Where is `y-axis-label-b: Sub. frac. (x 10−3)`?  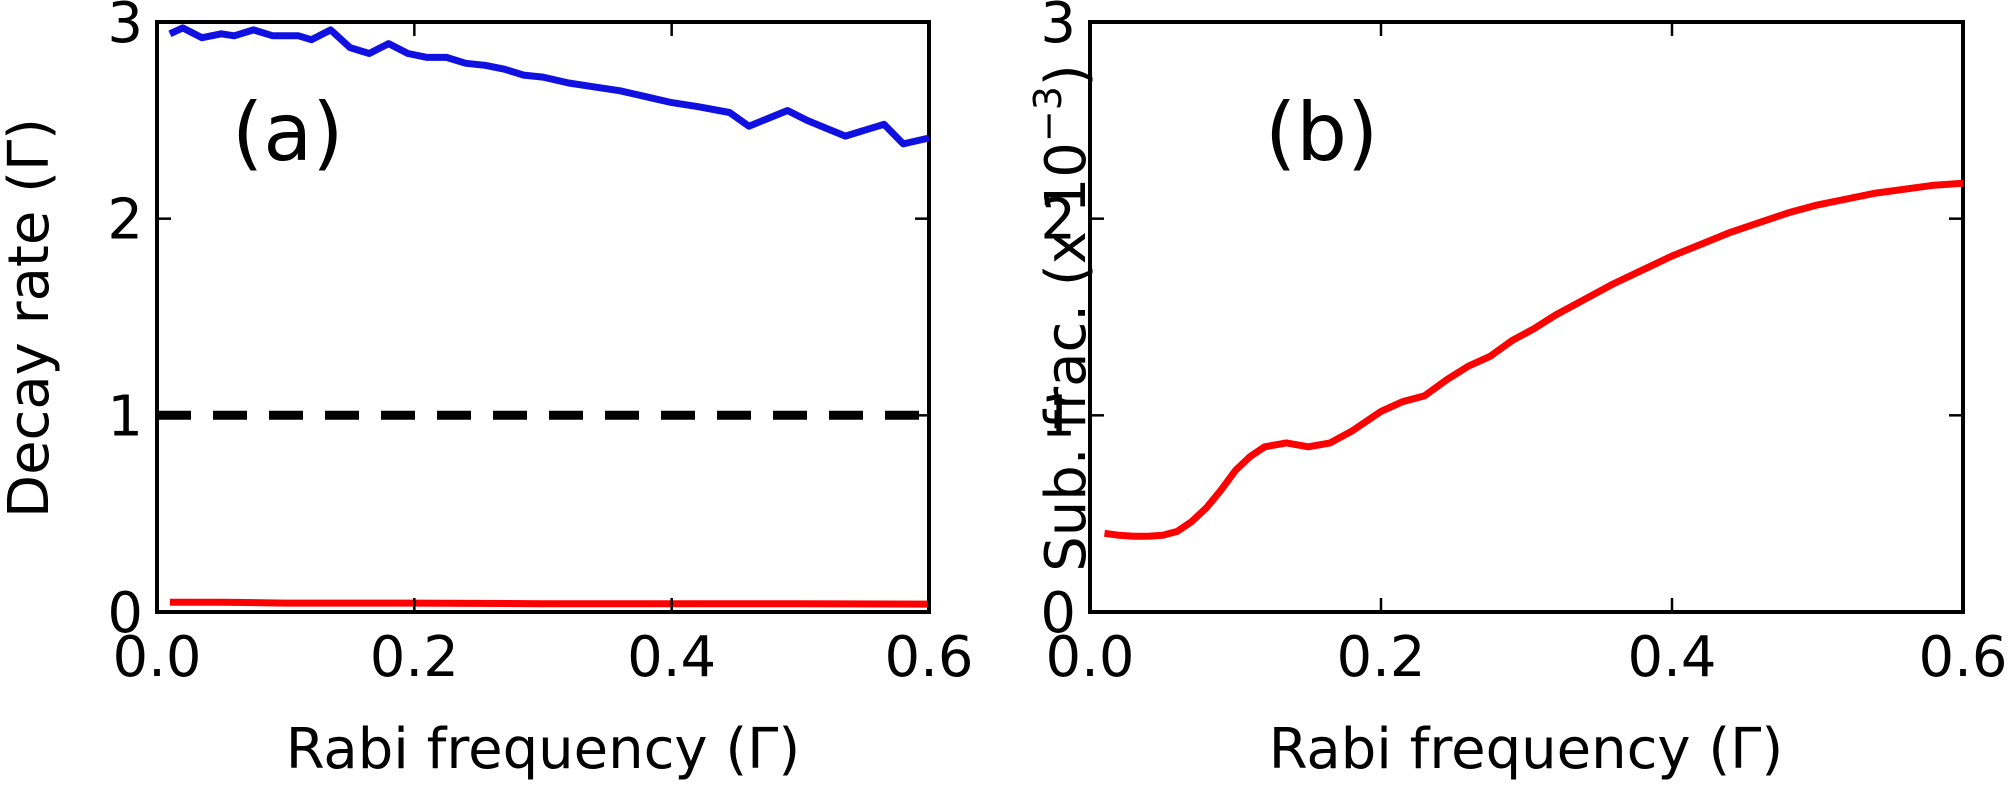 y-axis-label-b: Sub. frac. (x 10−3) is located at coordinates (1062, 318).